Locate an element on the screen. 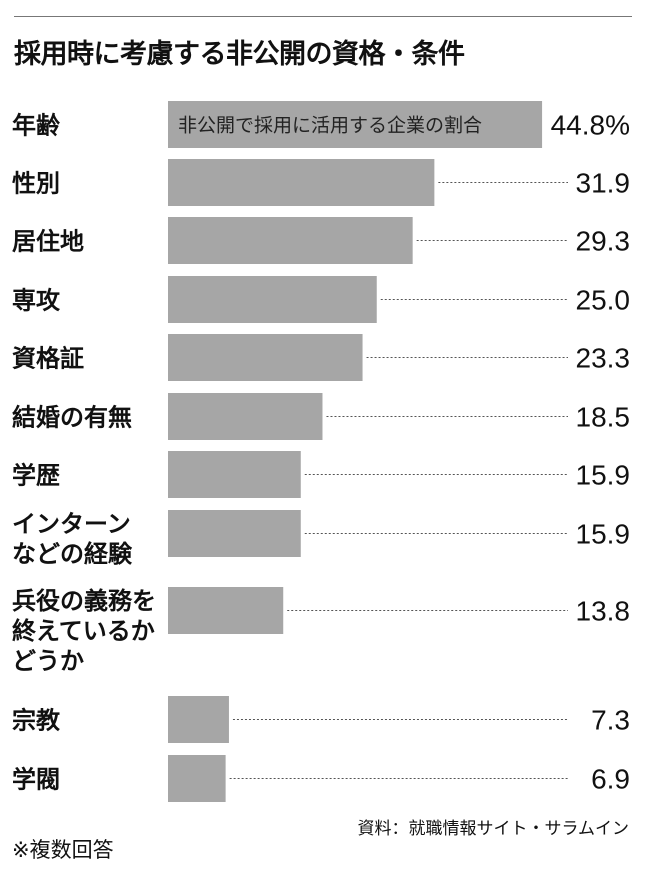 The image size is (647, 878). value-label-8: 13.8 is located at coordinates (603, 611).